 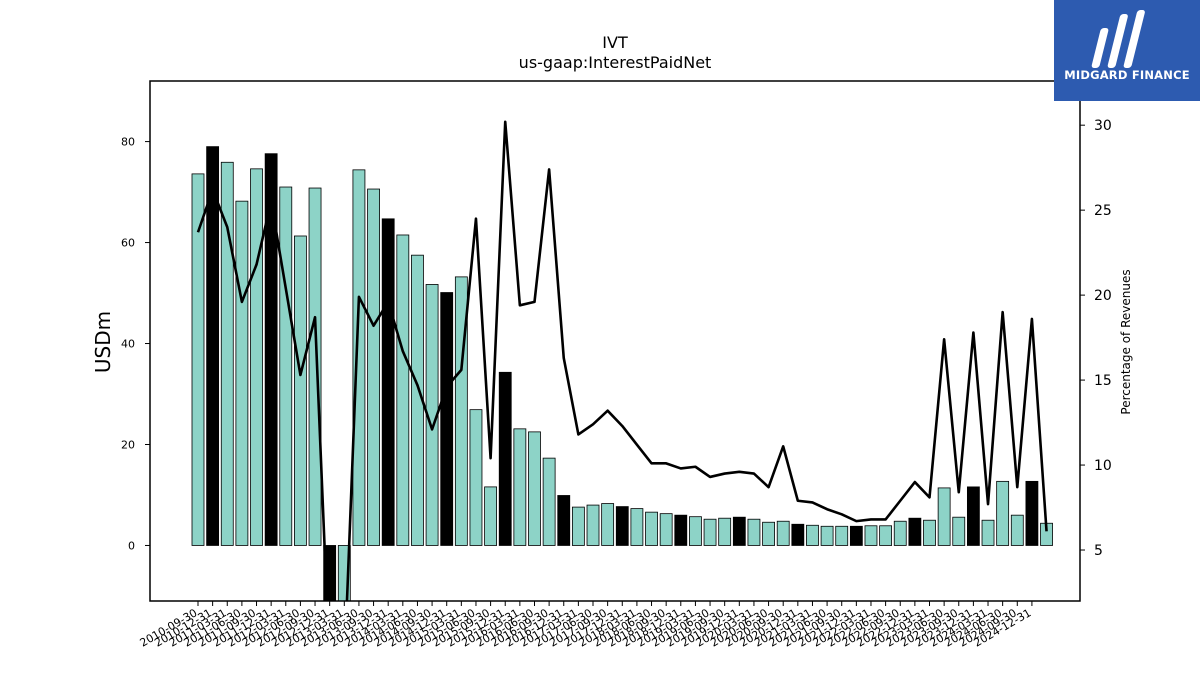 I want to click on brand-logo-mark, so click(x=1127, y=50).